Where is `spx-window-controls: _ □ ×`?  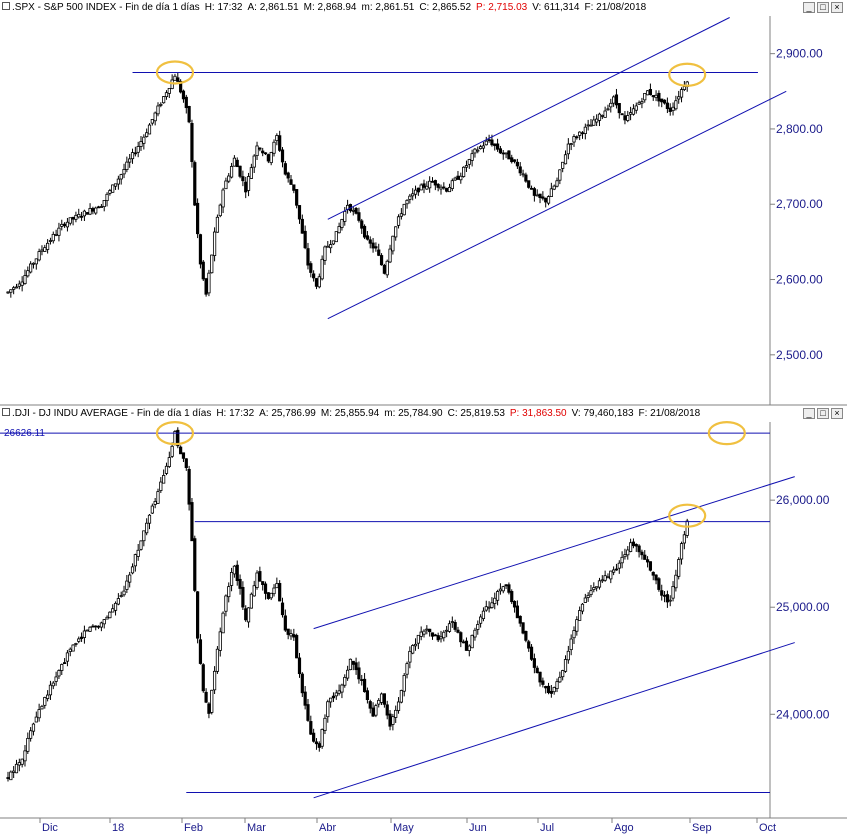
spx-window-controls: _ □ × is located at coordinates (823, 7).